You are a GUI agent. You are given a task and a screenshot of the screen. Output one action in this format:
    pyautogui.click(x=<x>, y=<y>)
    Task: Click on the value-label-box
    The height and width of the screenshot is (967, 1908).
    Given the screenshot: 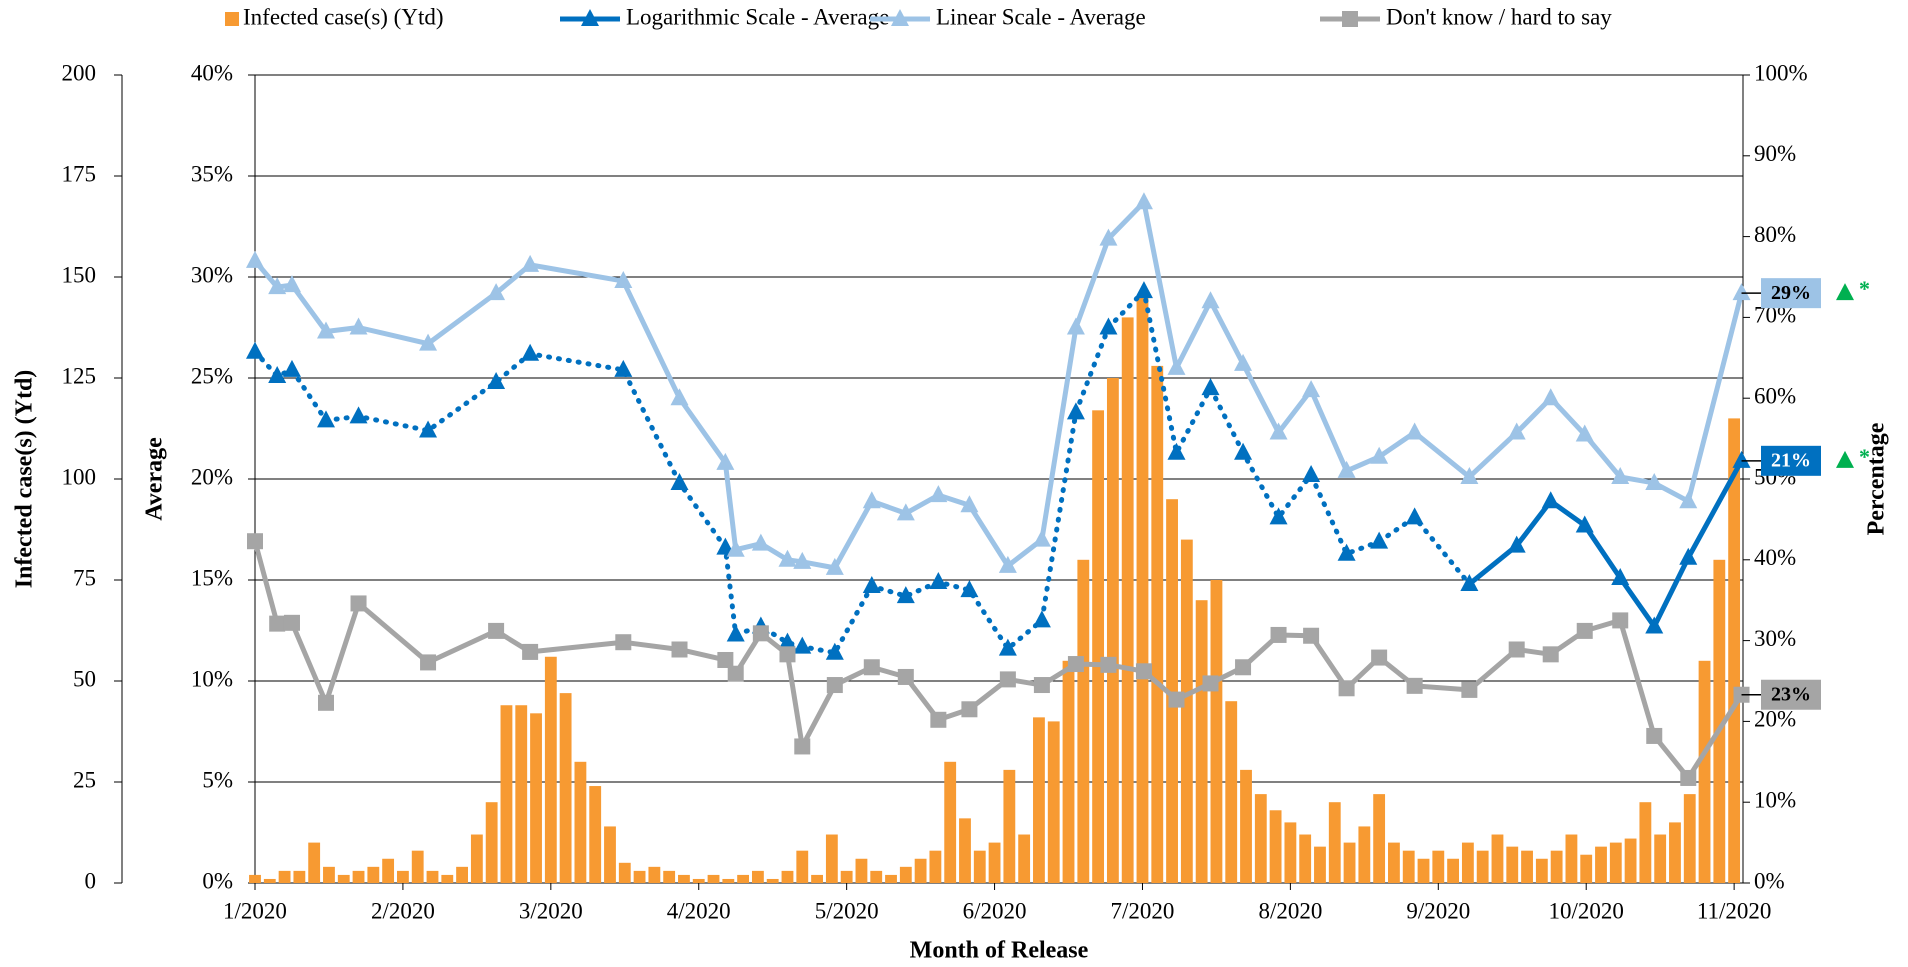 What is the action you would take?
    pyautogui.click(x=1791, y=694)
    